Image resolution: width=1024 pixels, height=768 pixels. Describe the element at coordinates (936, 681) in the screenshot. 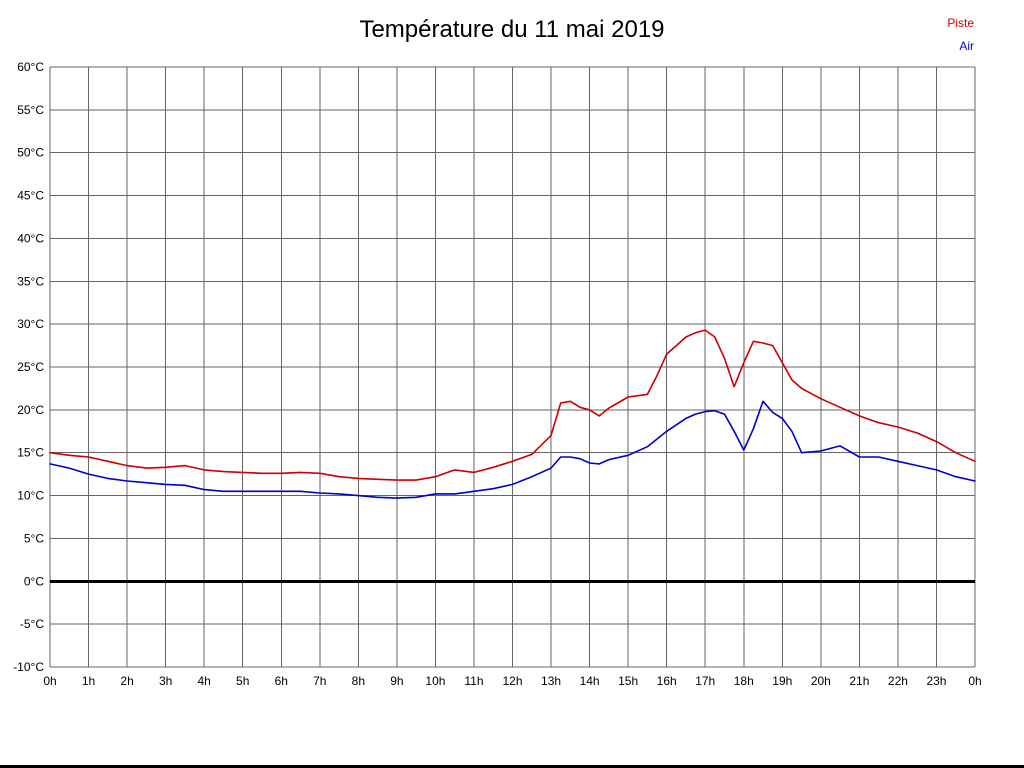

I see `x-tick-label: 23h` at that location.